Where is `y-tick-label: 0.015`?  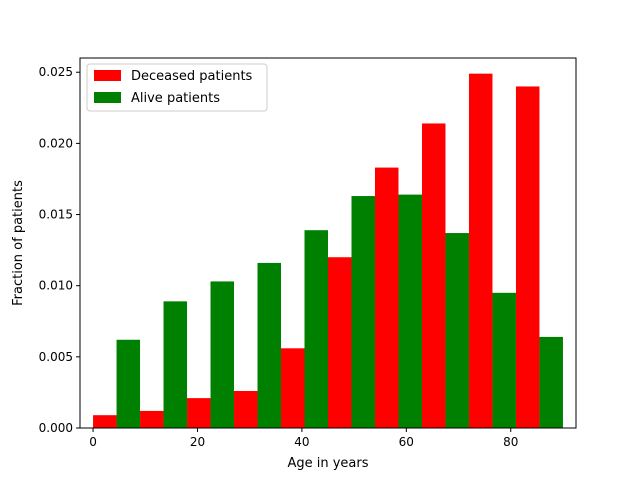
y-tick-label: 0.015 is located at coordinates (56, 215).